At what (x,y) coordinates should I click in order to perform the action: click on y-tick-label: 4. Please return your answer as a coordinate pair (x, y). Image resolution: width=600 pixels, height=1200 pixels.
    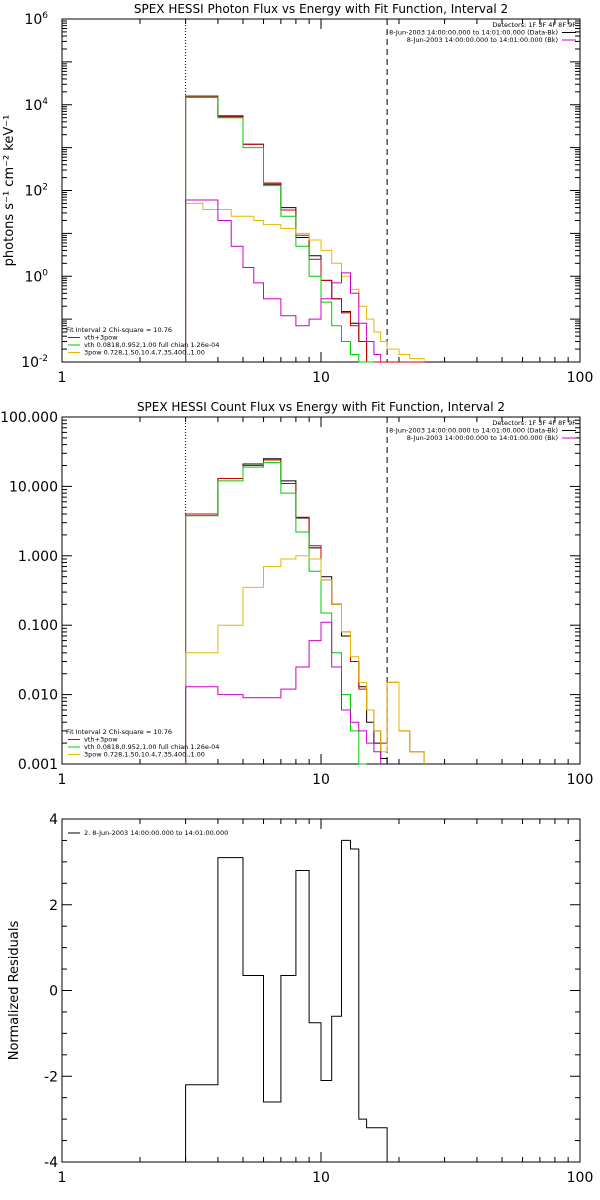
    Looking at the image, I should click on (53, 820).